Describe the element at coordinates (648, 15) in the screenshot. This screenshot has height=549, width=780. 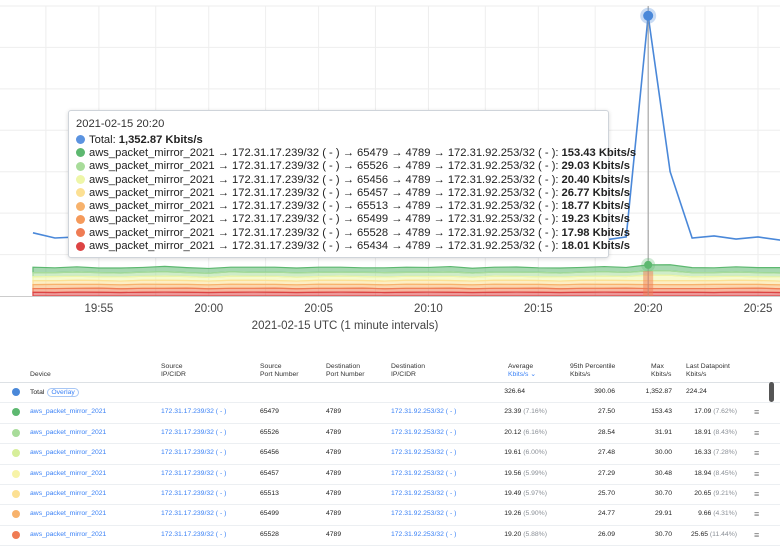
I see `hover-marker` at that location.